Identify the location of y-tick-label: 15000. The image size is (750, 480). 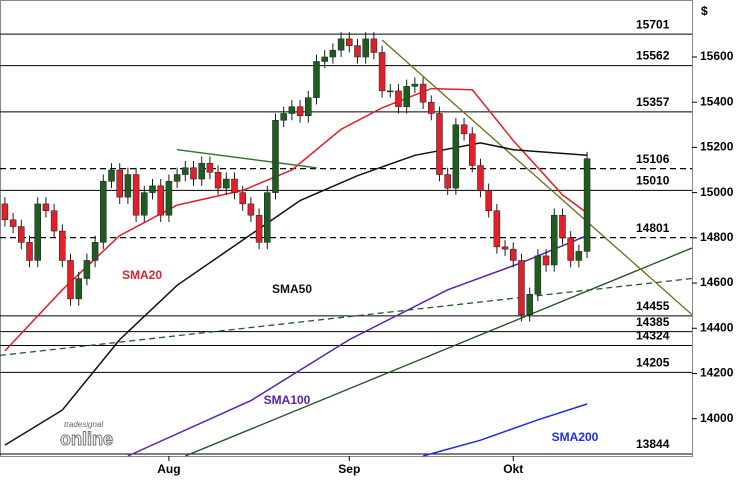
(717, 192).